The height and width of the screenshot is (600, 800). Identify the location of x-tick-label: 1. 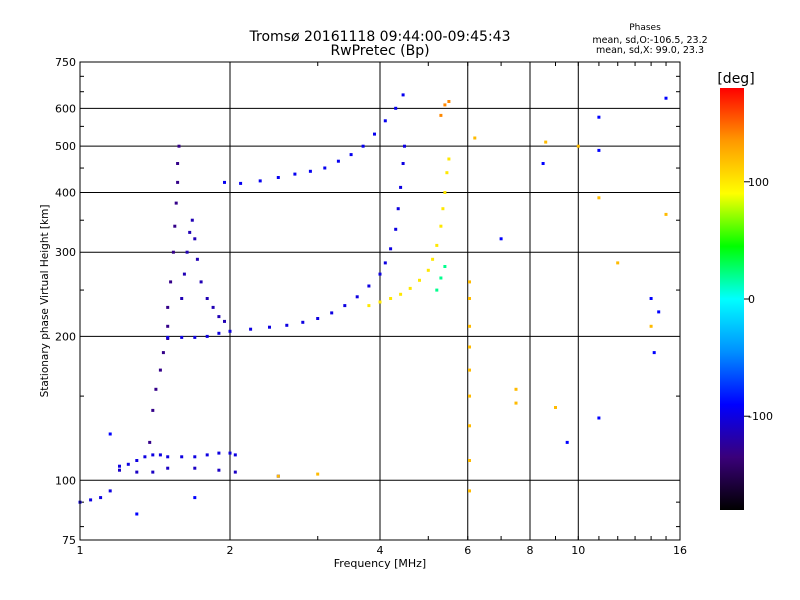
(80, 550).